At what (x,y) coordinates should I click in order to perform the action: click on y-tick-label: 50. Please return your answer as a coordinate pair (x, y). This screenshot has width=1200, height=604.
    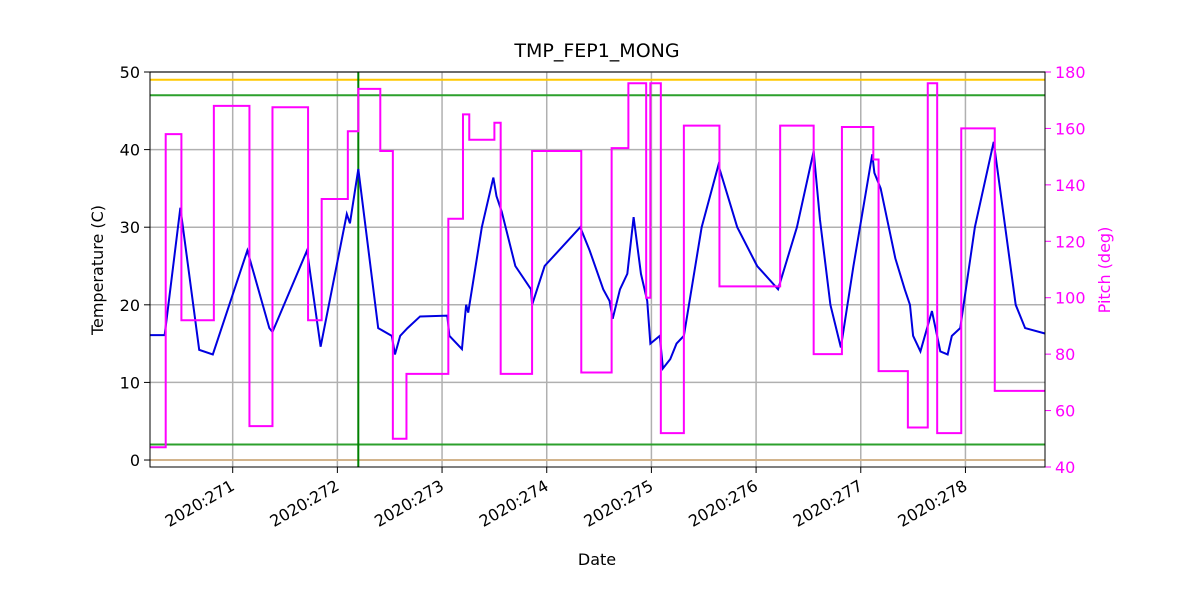
    Looking at the image, I should click on (130, 72).